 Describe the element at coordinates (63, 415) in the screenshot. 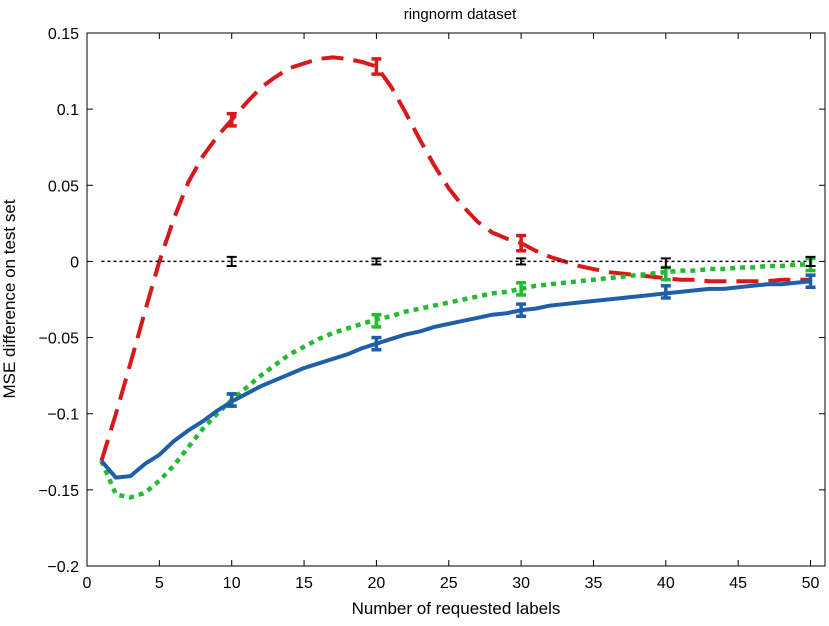

I see `y-tick-label: −0.1` at that location.